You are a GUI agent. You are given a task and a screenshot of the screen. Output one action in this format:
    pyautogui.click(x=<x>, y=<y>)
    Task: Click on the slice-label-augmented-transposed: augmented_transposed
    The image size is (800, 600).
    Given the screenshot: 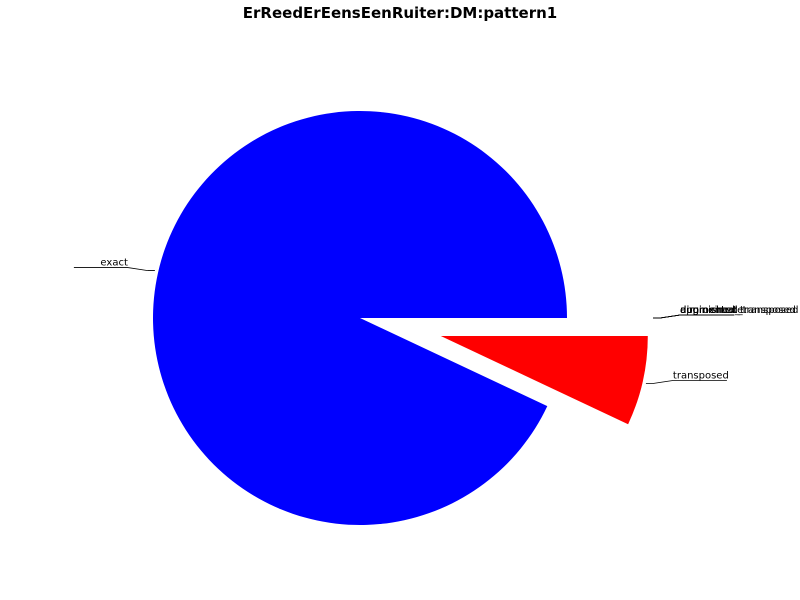 What is the action you would take?
    pyautogui.click(x=739, y=310)
    